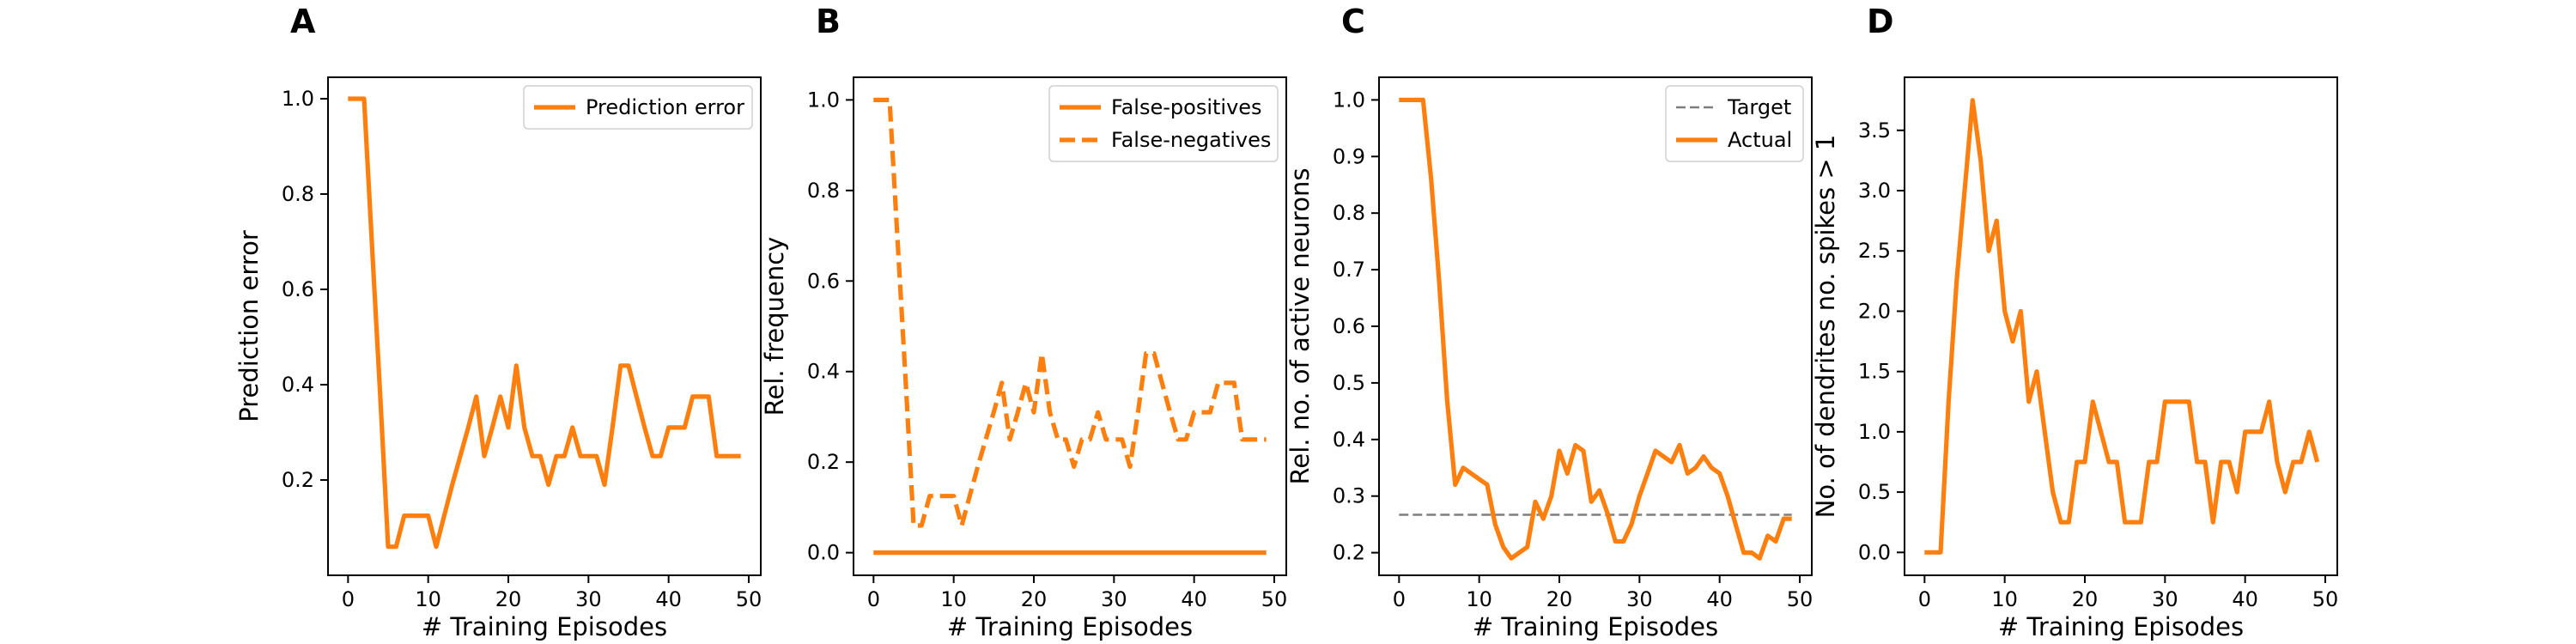  Describe the element at coordinates (775, 326) in the screenshot. I see `y-axis-label-b: Rel. frequency` at that location.